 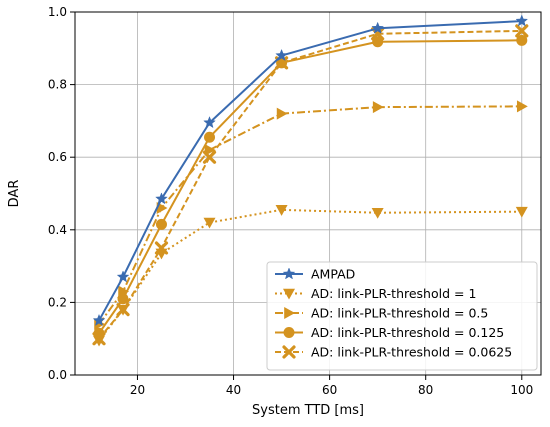 I want to click on x-tick-label: 60, so click(x=329, y=390).